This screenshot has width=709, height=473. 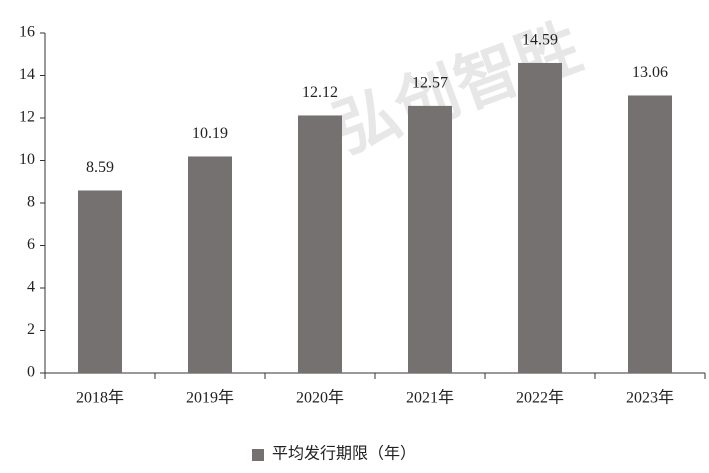 I want to click on y-tick-label: 0, so click(x=31, y=372).